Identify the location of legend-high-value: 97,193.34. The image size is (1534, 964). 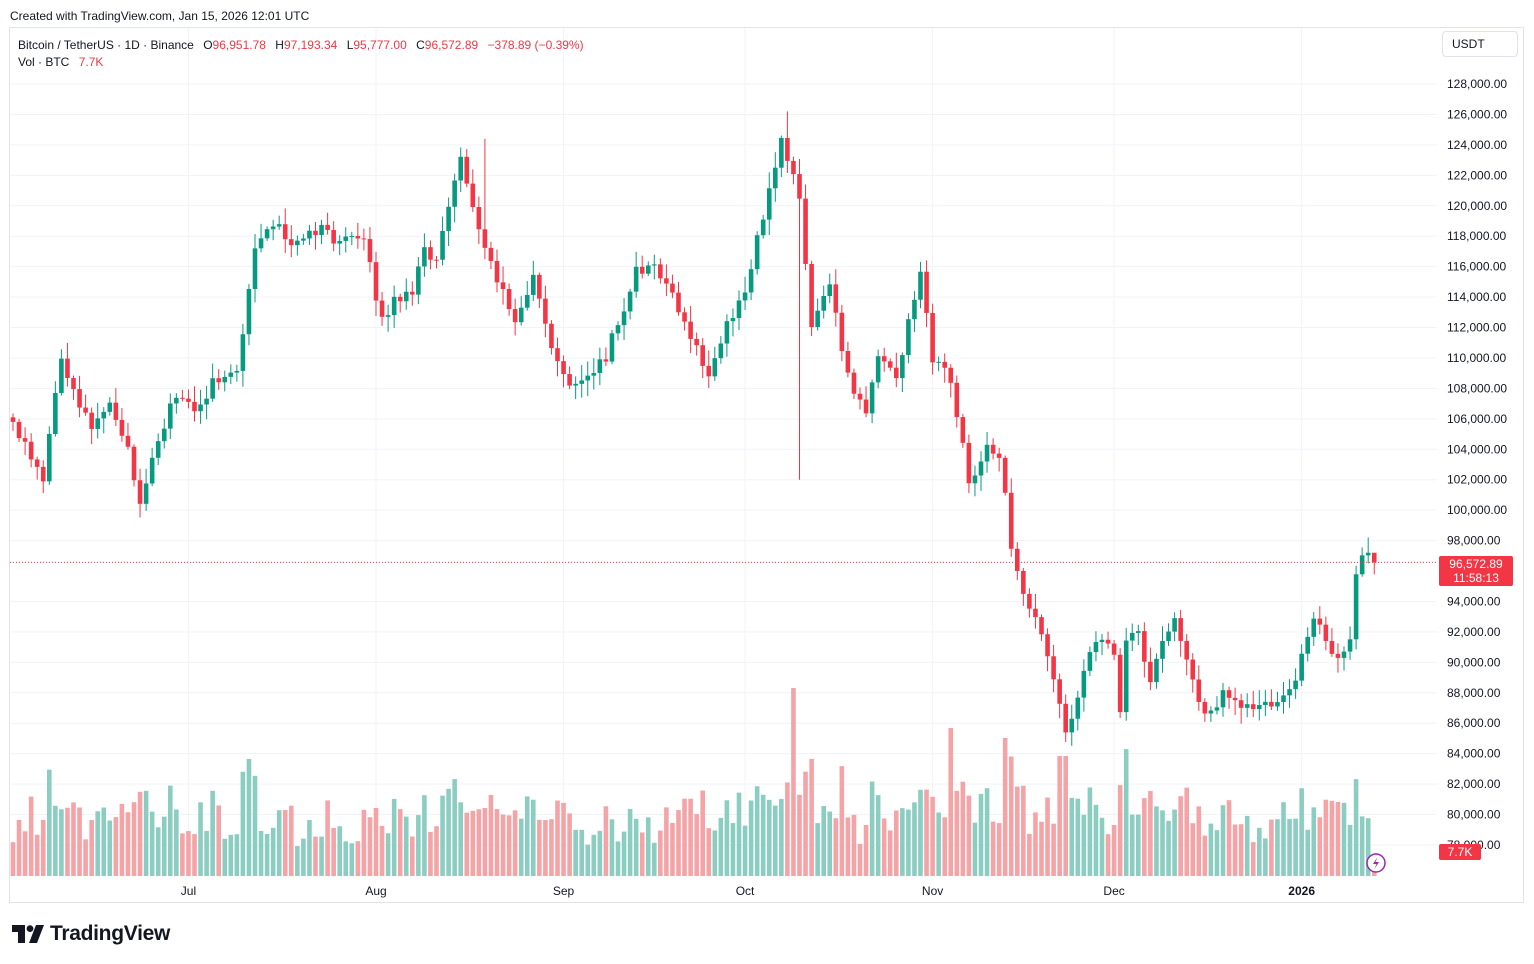
(310, 45).